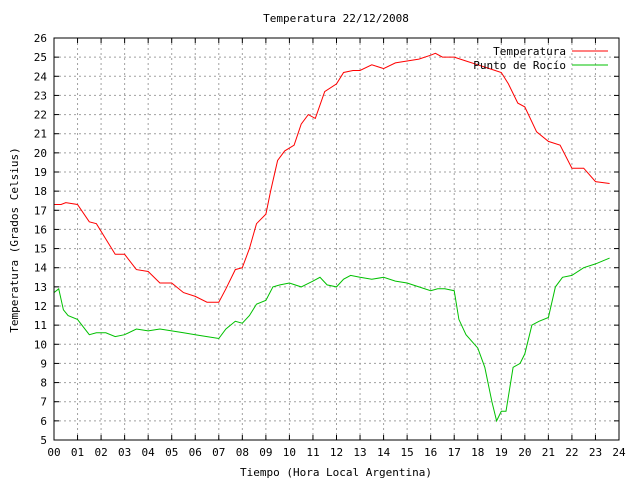  Describe the element at coordinates (43, 421) in the screenshot. I see `y-tick-label: 6` at that location.